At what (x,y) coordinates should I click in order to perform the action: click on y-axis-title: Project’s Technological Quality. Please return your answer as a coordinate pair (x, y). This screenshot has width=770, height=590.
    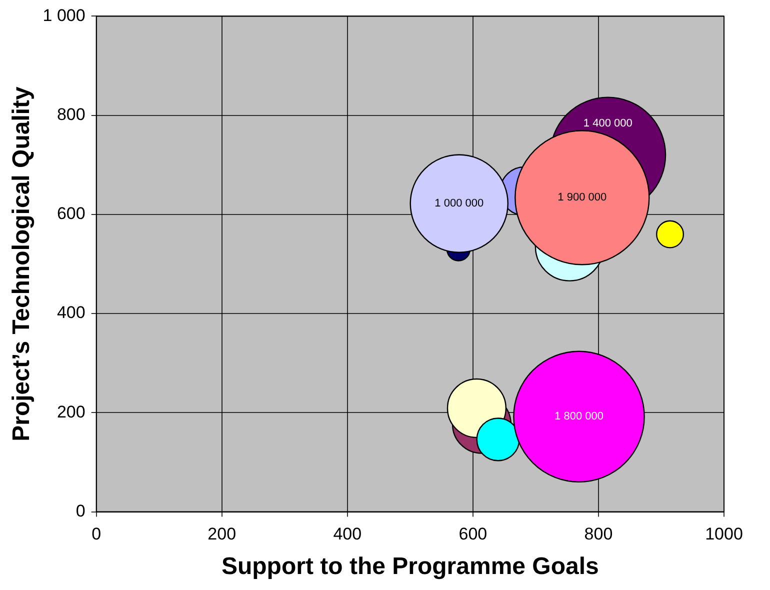
    Looking at the image, I should click on (22, 264).